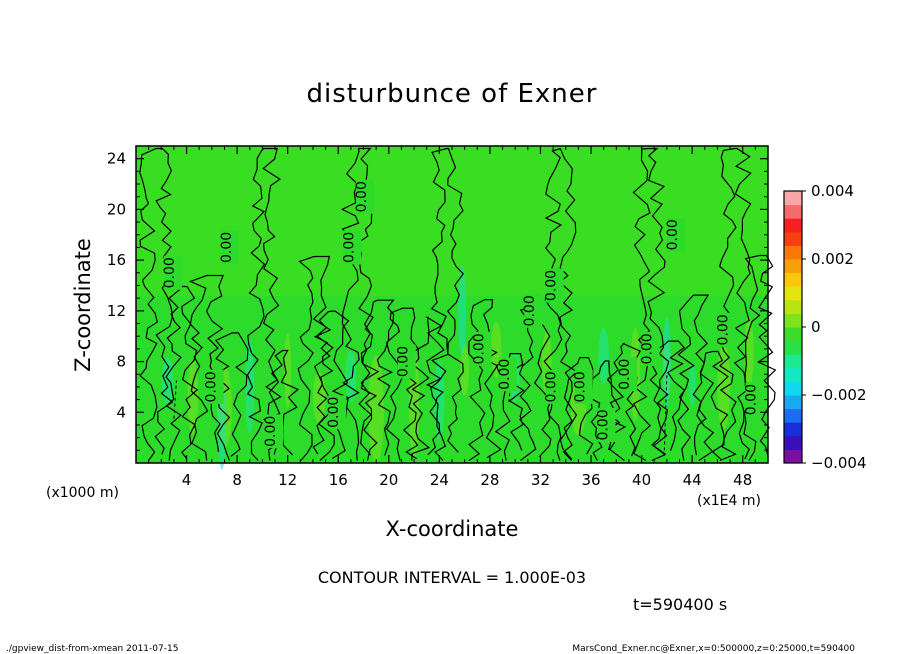  What do you see at coordinates (187, 480) in the screenshot?
I see `x-tick-label: 4` at bounding box center [187, 480].